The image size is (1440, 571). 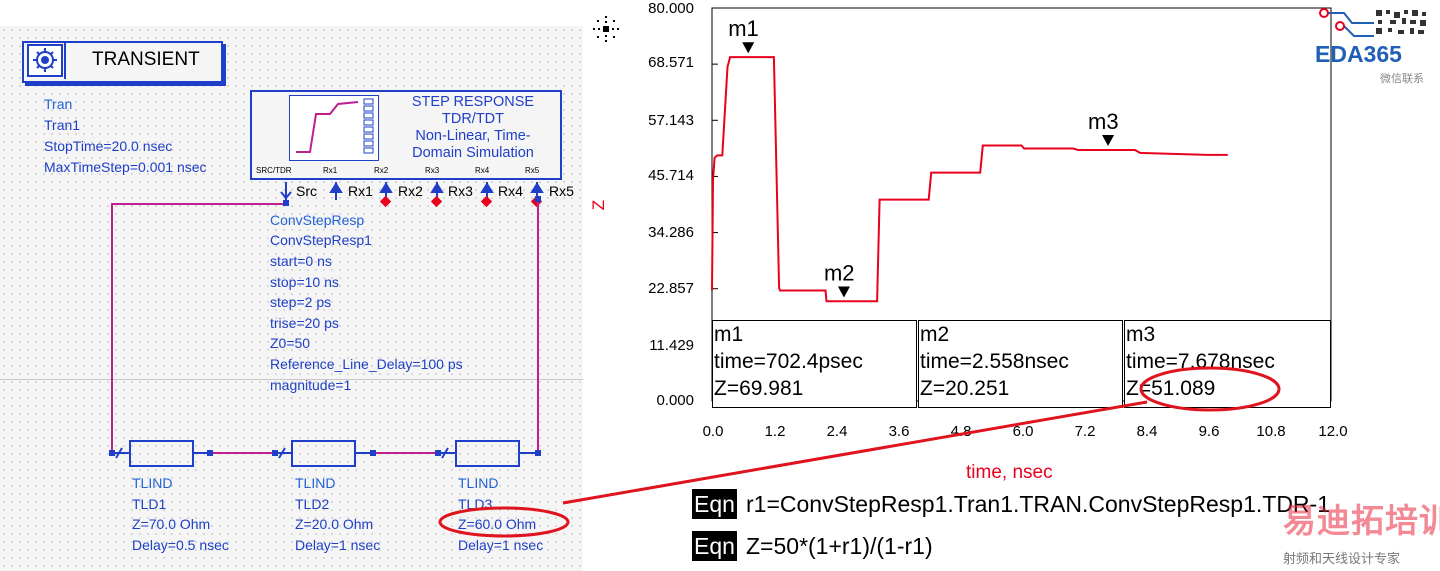 I want to click on step-response-line: STEP RESPONSE, so click(x=473, y=102).